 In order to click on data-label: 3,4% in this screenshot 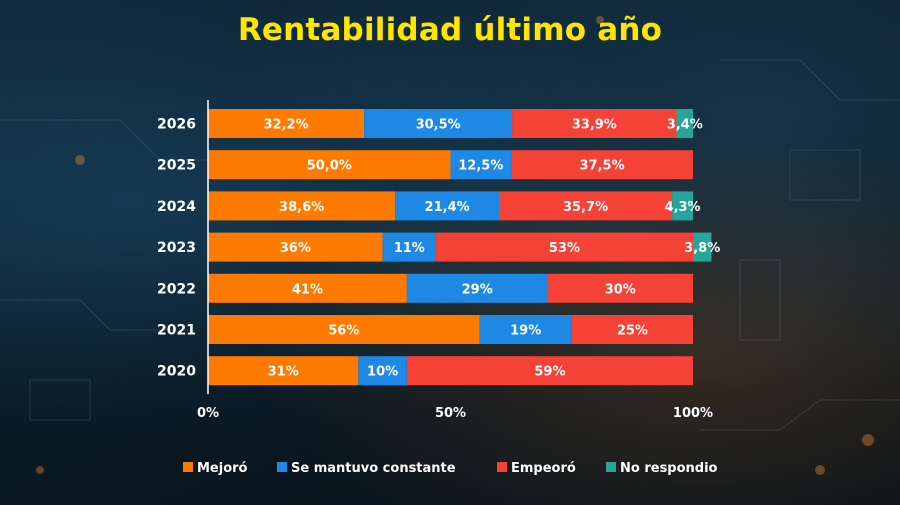, I will do `click(685, 125)`.